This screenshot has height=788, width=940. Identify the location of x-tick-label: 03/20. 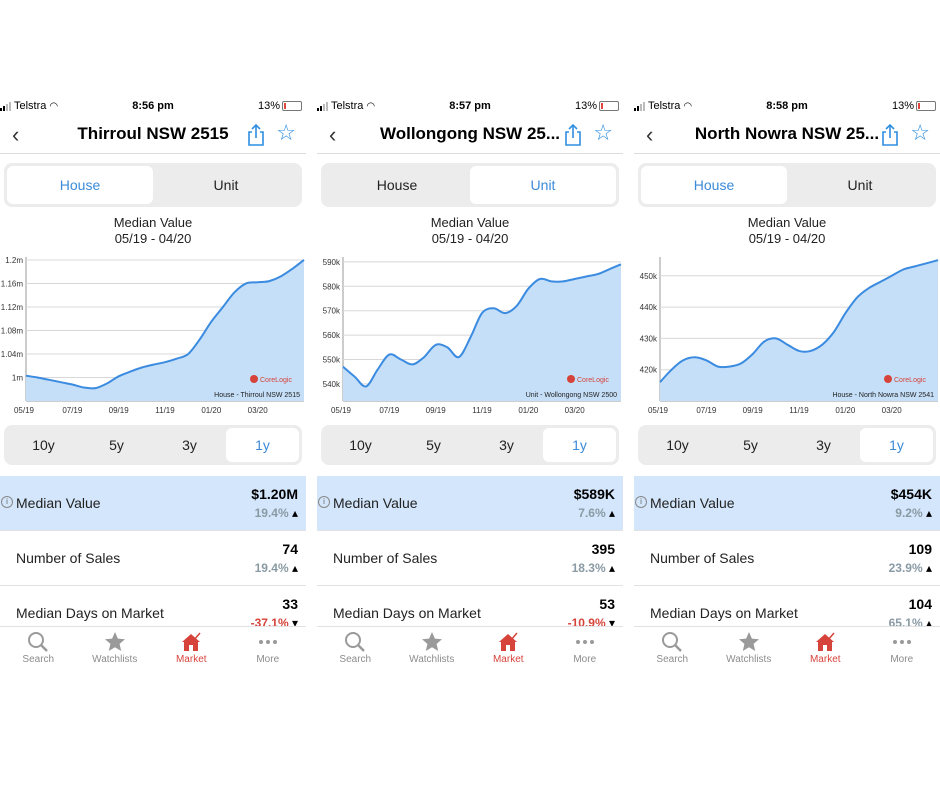
(575, 410).